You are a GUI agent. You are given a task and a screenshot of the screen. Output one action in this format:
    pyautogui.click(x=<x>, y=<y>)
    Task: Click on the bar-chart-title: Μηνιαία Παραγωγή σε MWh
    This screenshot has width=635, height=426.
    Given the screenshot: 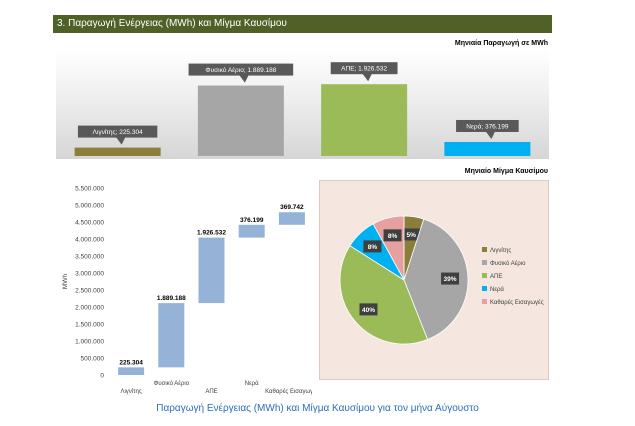 What is the action you would take?
    pyautogui.click(x=501, y=43)
    